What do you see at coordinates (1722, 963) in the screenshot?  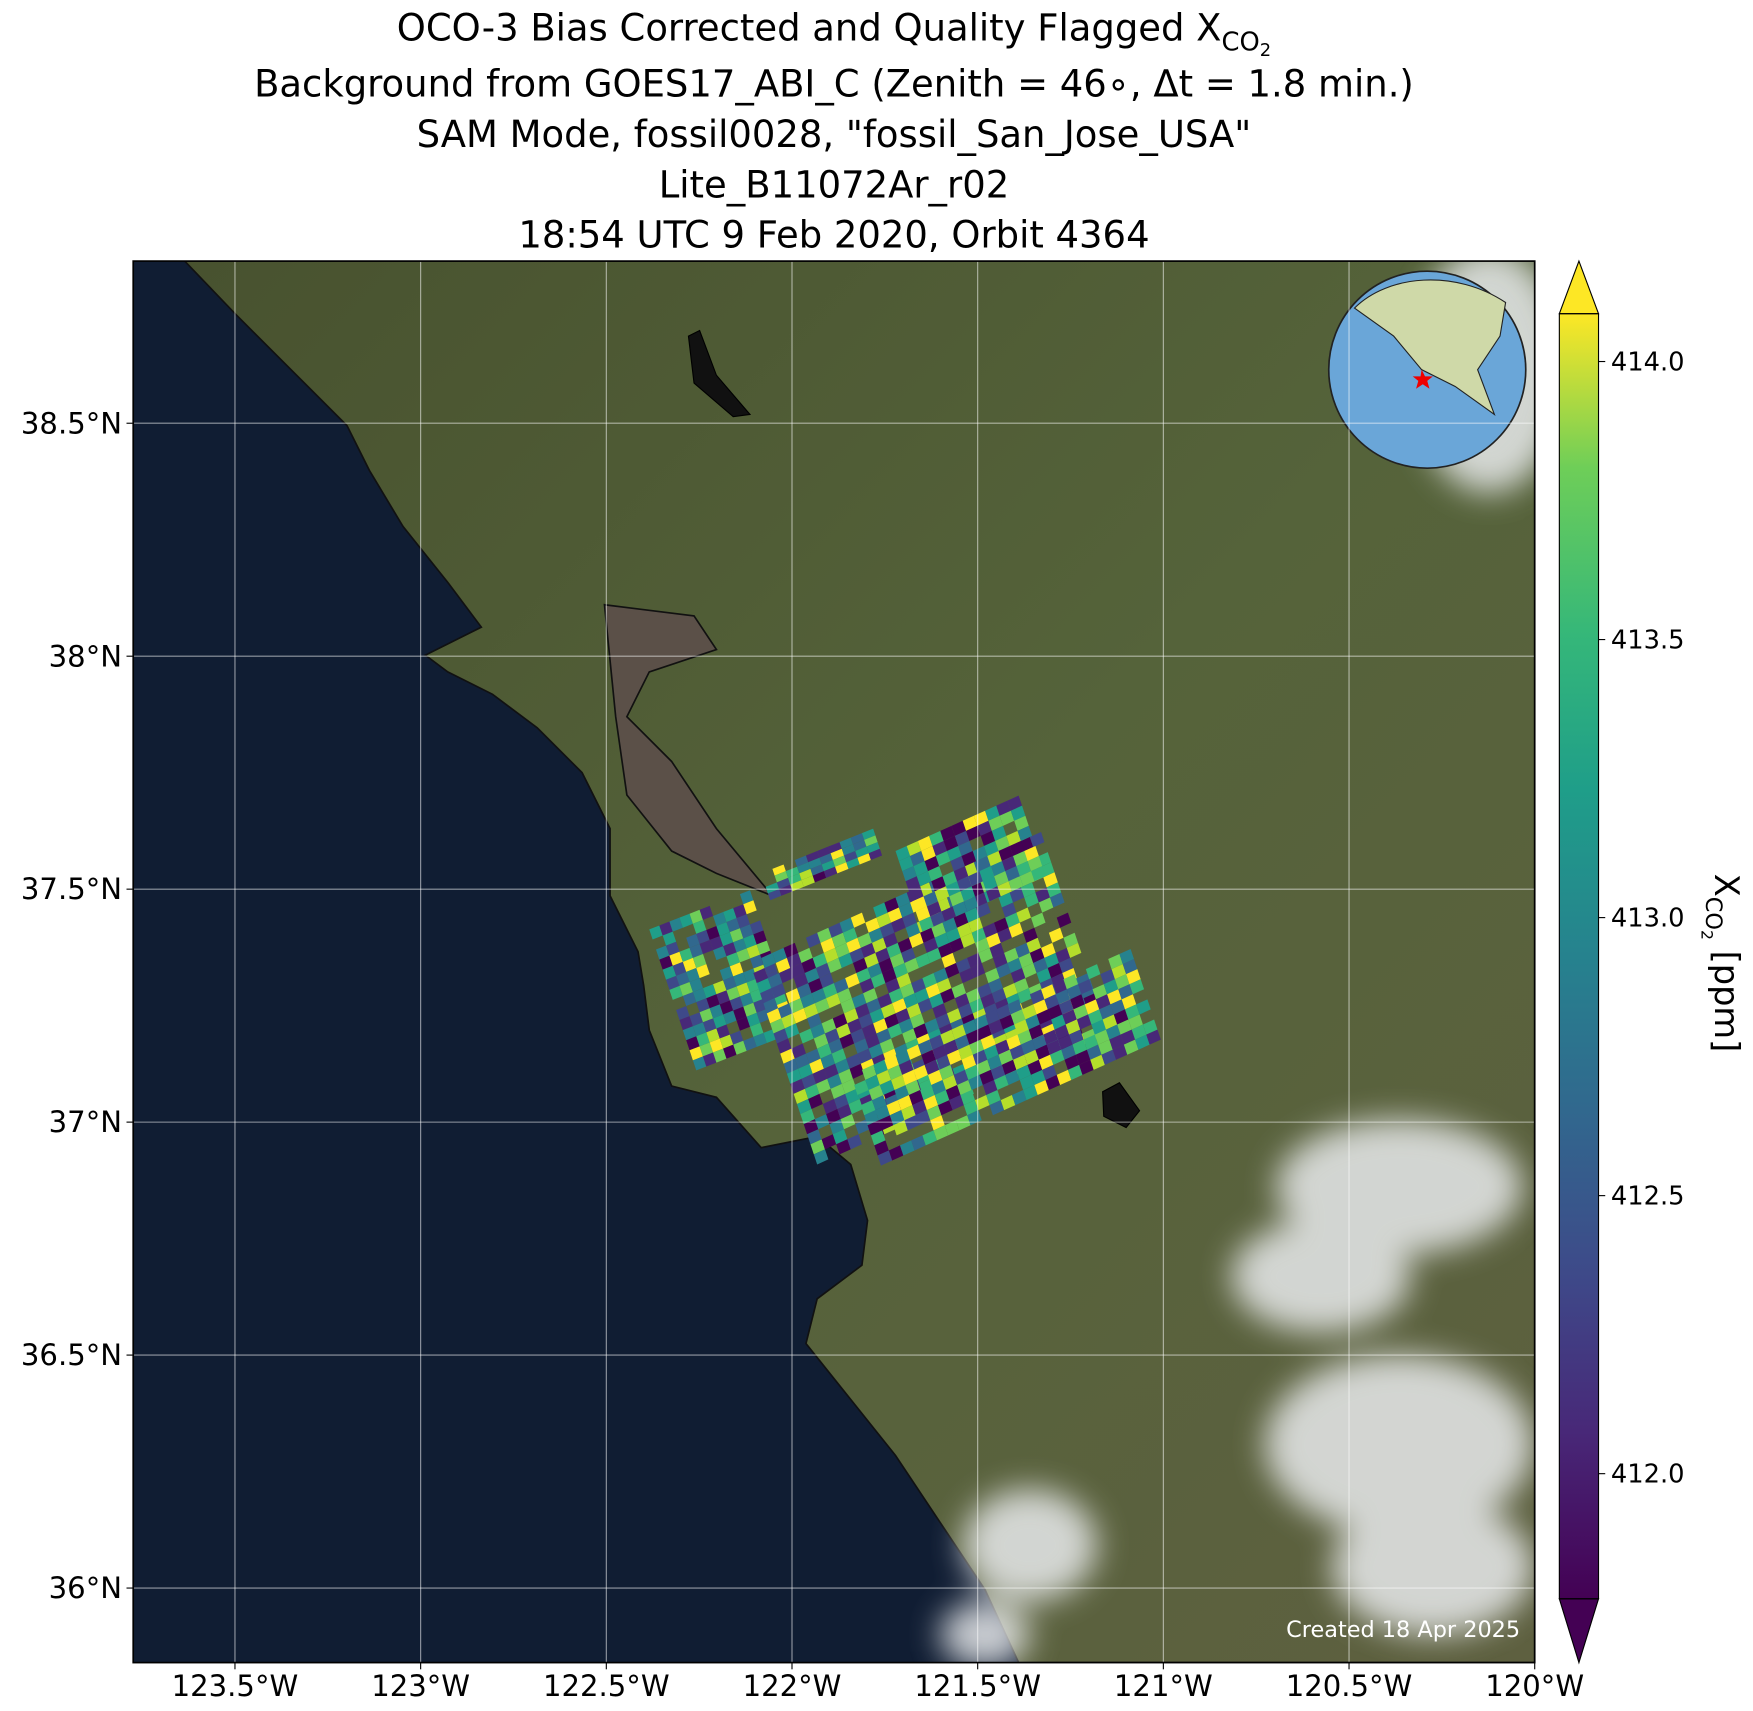 I see `colorbar-label: XCO2 [ppm]` at bounding box center [1722, 963].